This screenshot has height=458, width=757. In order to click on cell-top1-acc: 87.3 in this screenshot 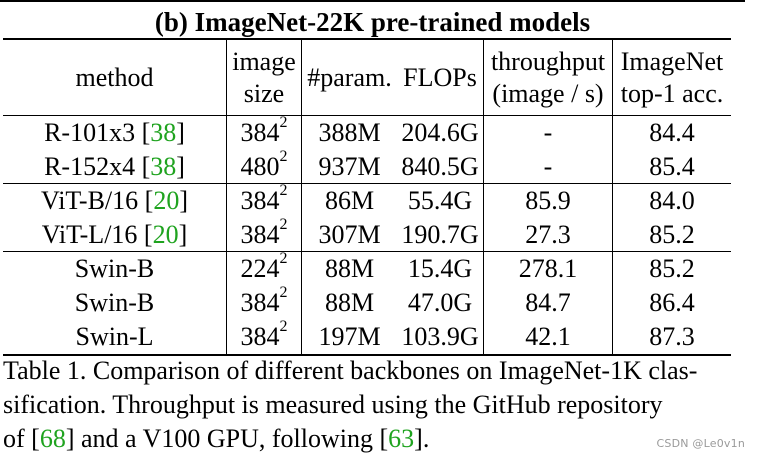, I will do `click(672, 336)`.